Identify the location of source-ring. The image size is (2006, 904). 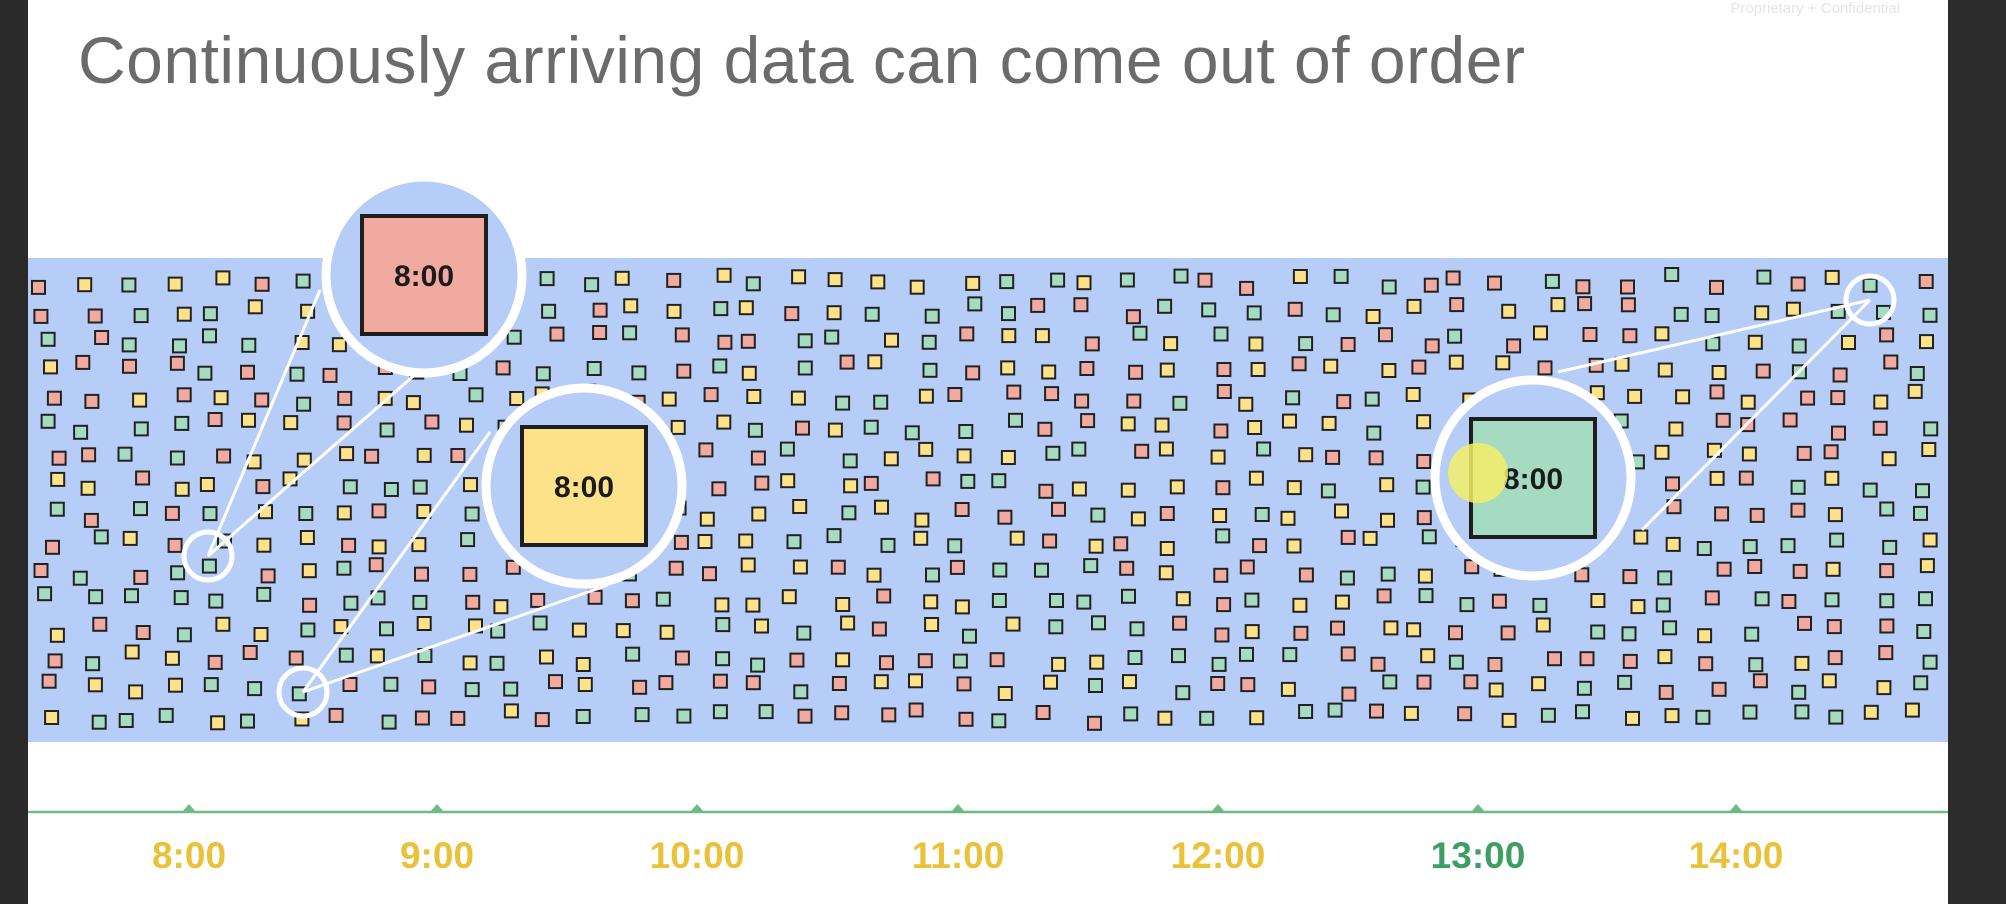
(1870, 300).